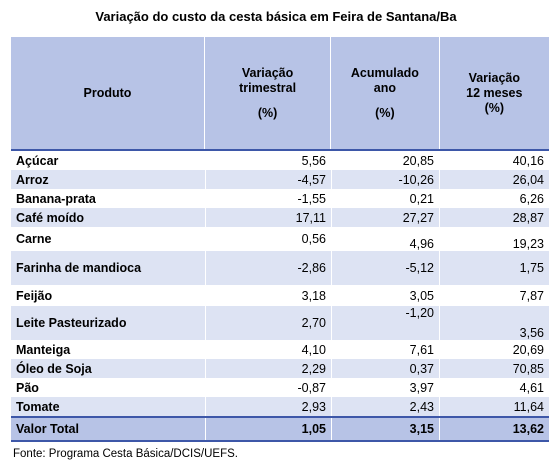 The height and width of the screenshot is (464, 552). What do you see at coordinates (494, 323) in the screenshot?
I see `cell-doze-meses: 3,56` at bounding box center [494, 323].